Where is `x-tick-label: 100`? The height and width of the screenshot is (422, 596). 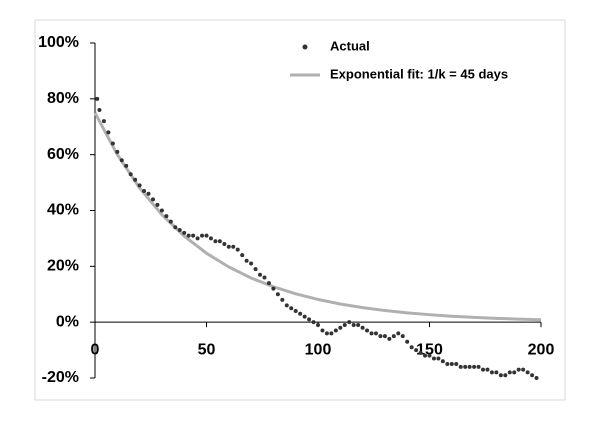 x-tick-label: 100 is located at coordinates (318, 349).